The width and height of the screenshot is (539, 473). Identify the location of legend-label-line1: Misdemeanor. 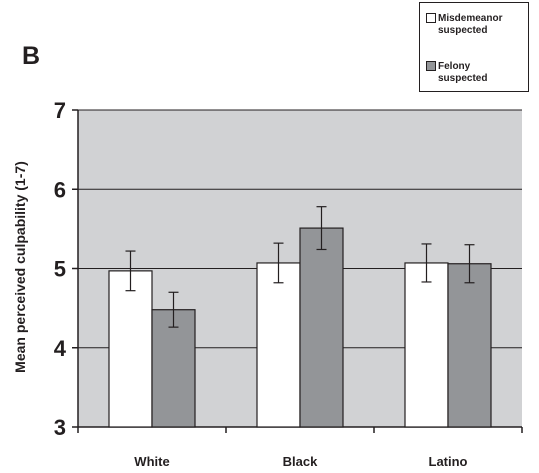
(470, 18).